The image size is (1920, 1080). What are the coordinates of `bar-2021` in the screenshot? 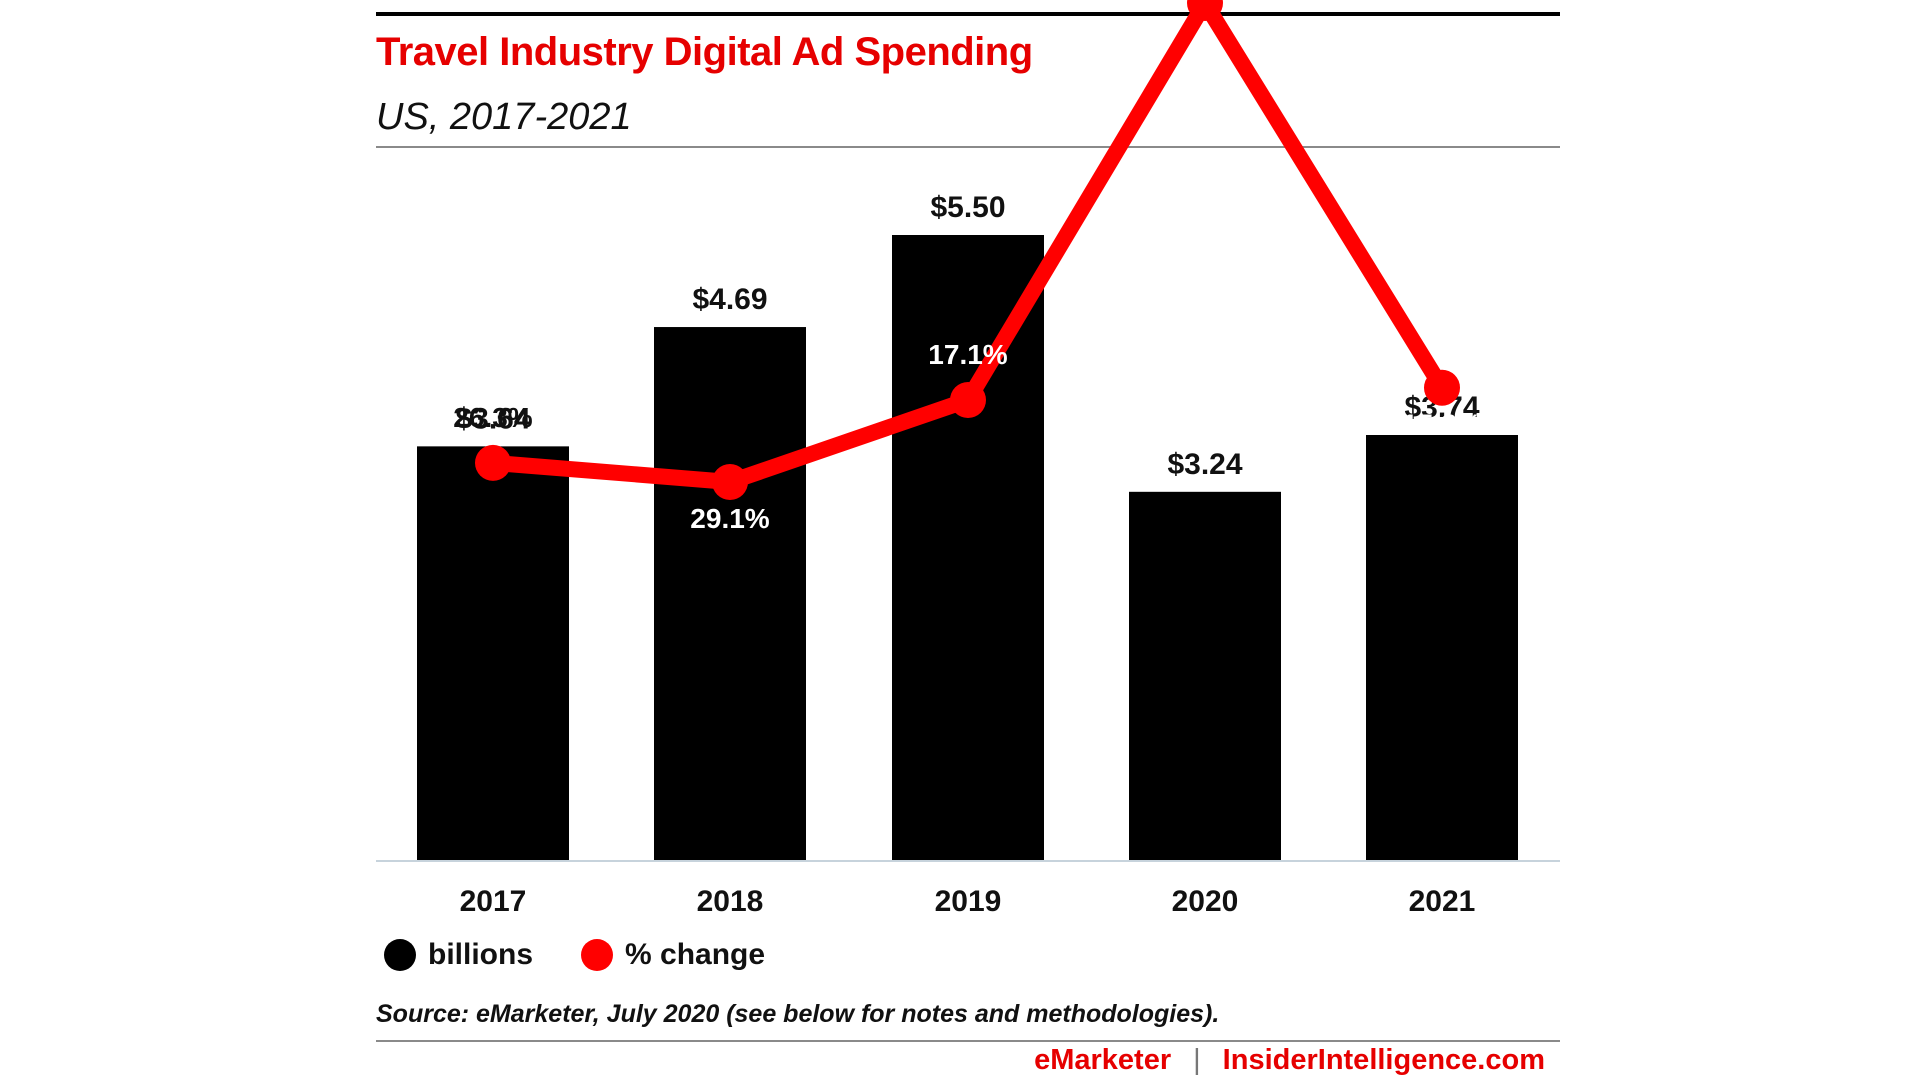 It's located at (1442, 647).